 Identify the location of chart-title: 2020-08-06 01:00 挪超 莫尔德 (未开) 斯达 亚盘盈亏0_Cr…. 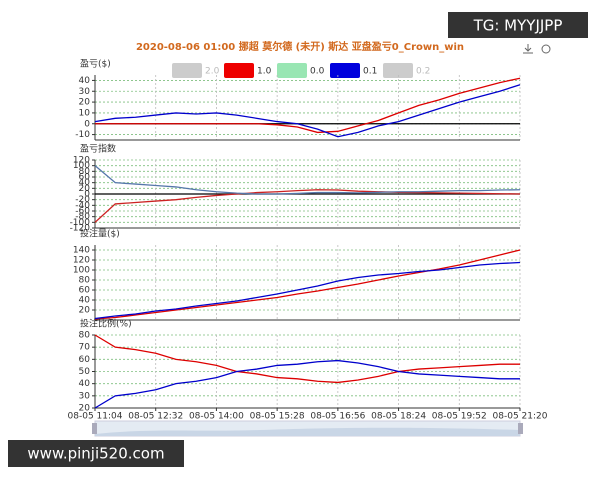
(300, 46).